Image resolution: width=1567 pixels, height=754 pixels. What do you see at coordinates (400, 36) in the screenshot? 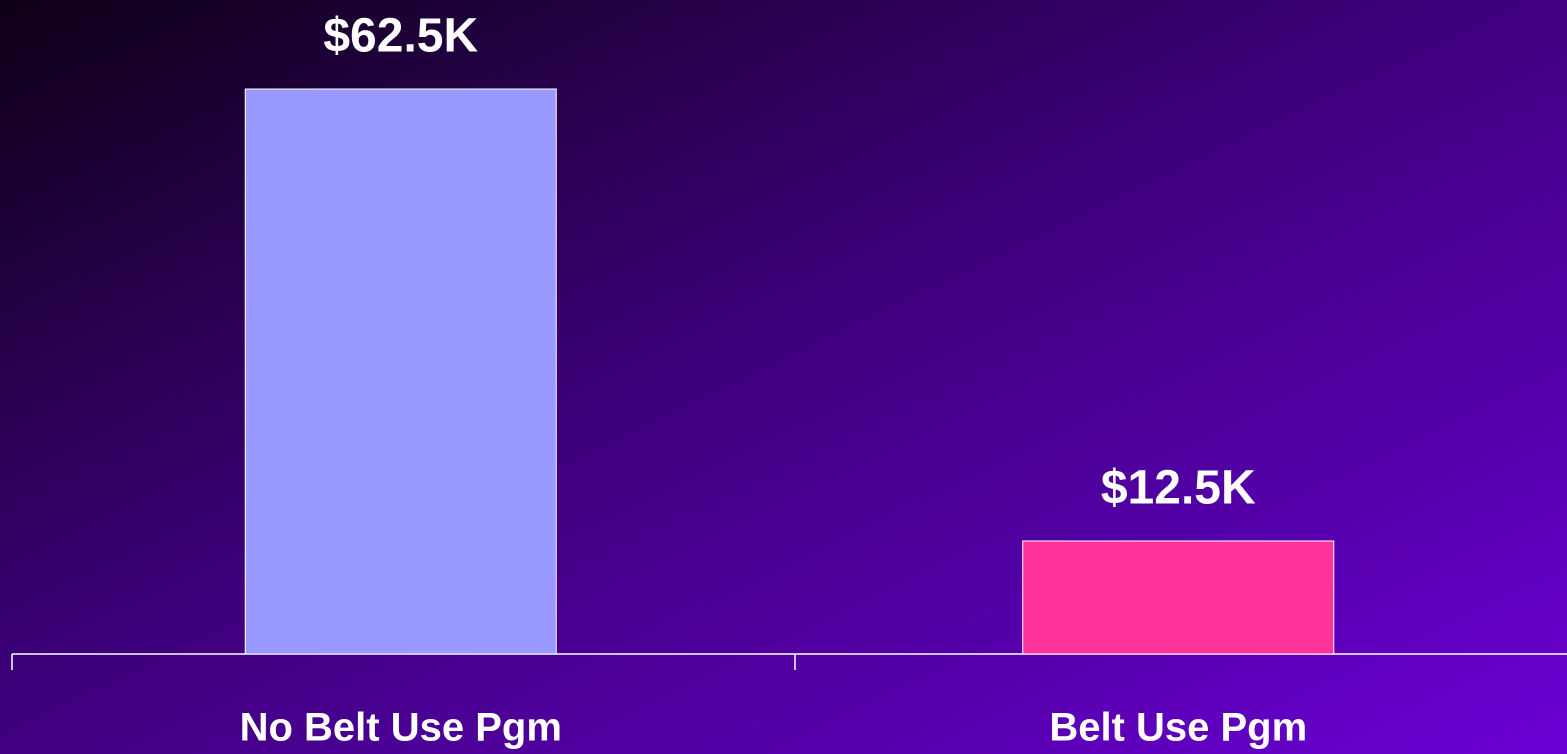
I see `data-label: $62.5K` at bounding box center [400, 36].